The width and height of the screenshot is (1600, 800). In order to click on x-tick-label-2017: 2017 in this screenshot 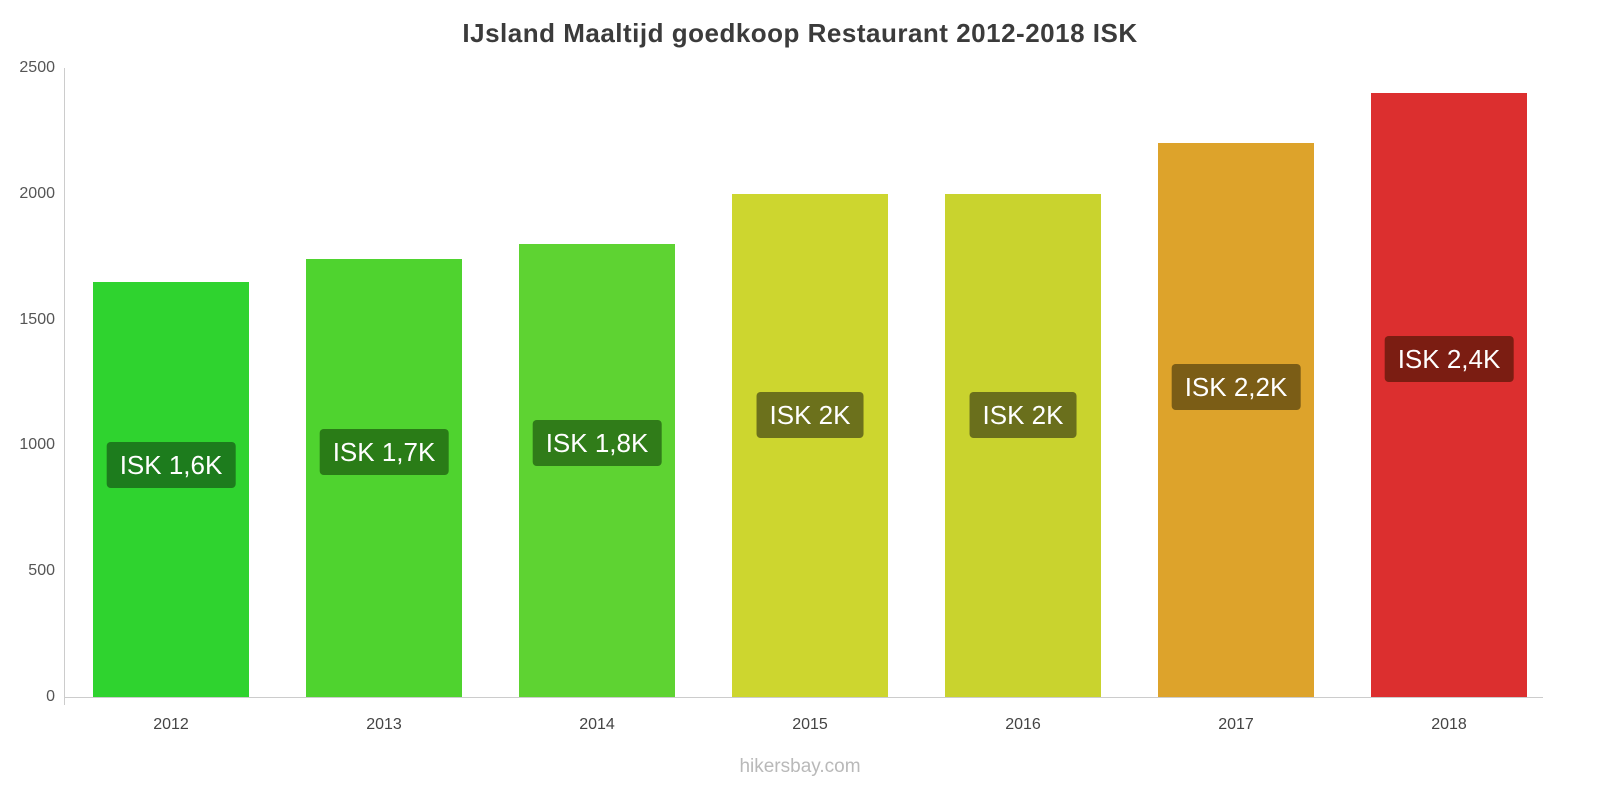, I will do `click(1236, 724)`.